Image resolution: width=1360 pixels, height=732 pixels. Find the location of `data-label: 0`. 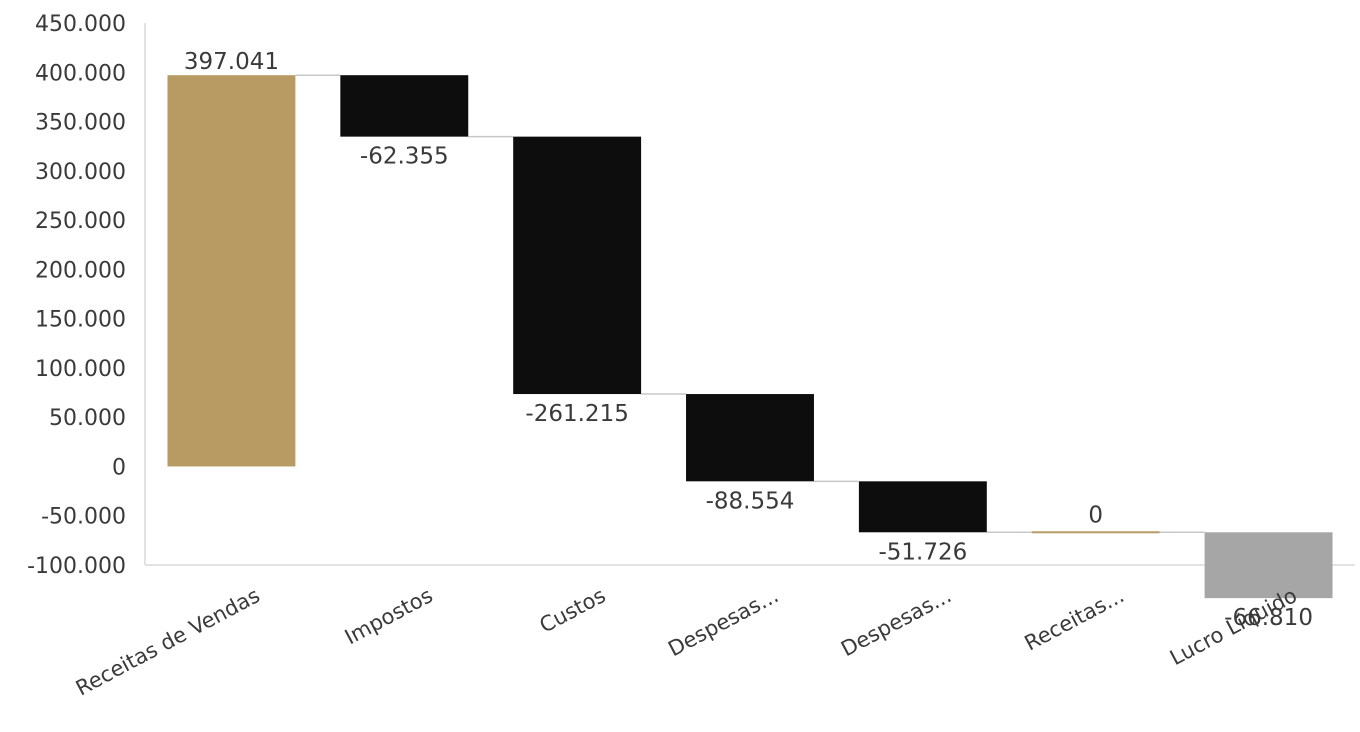

data-label: 0 is located at coordinates (1095, 515).